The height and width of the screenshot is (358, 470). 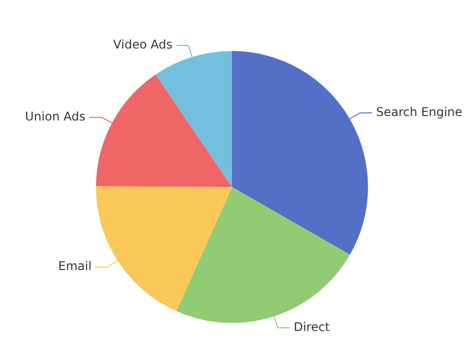 I want to click on slice-label: Video Ads, so click(x=142, y=45).